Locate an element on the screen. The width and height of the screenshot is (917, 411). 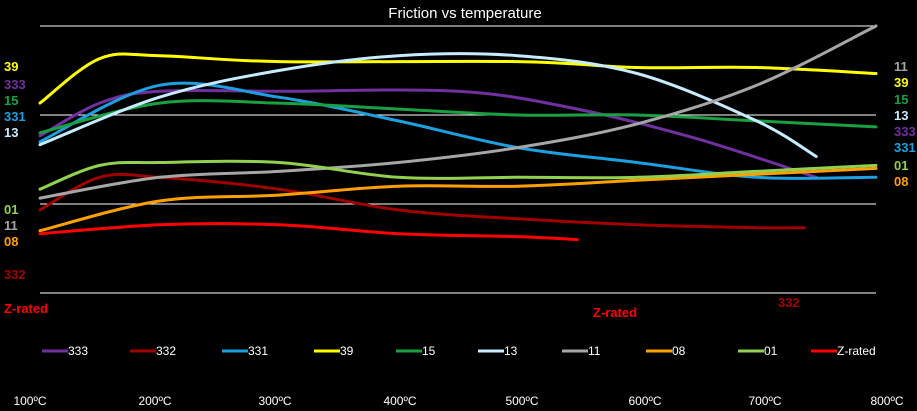
left-label-333: 333 is located at coordinates (15, 84).